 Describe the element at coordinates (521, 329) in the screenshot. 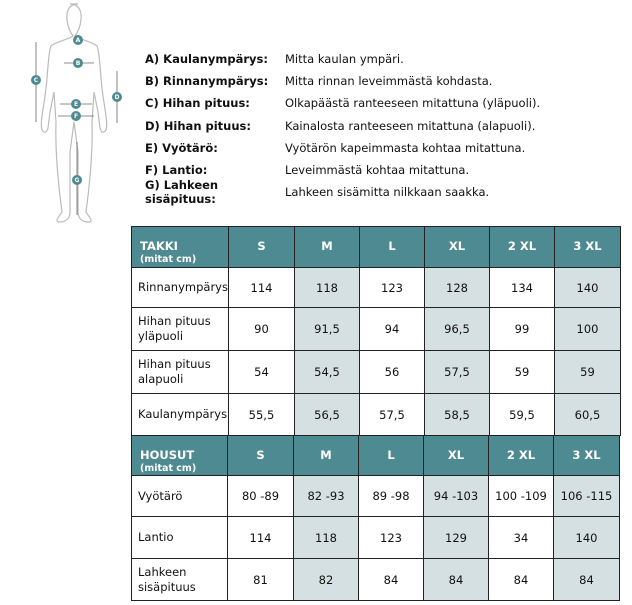

I see `measure-value: 99` at that location.